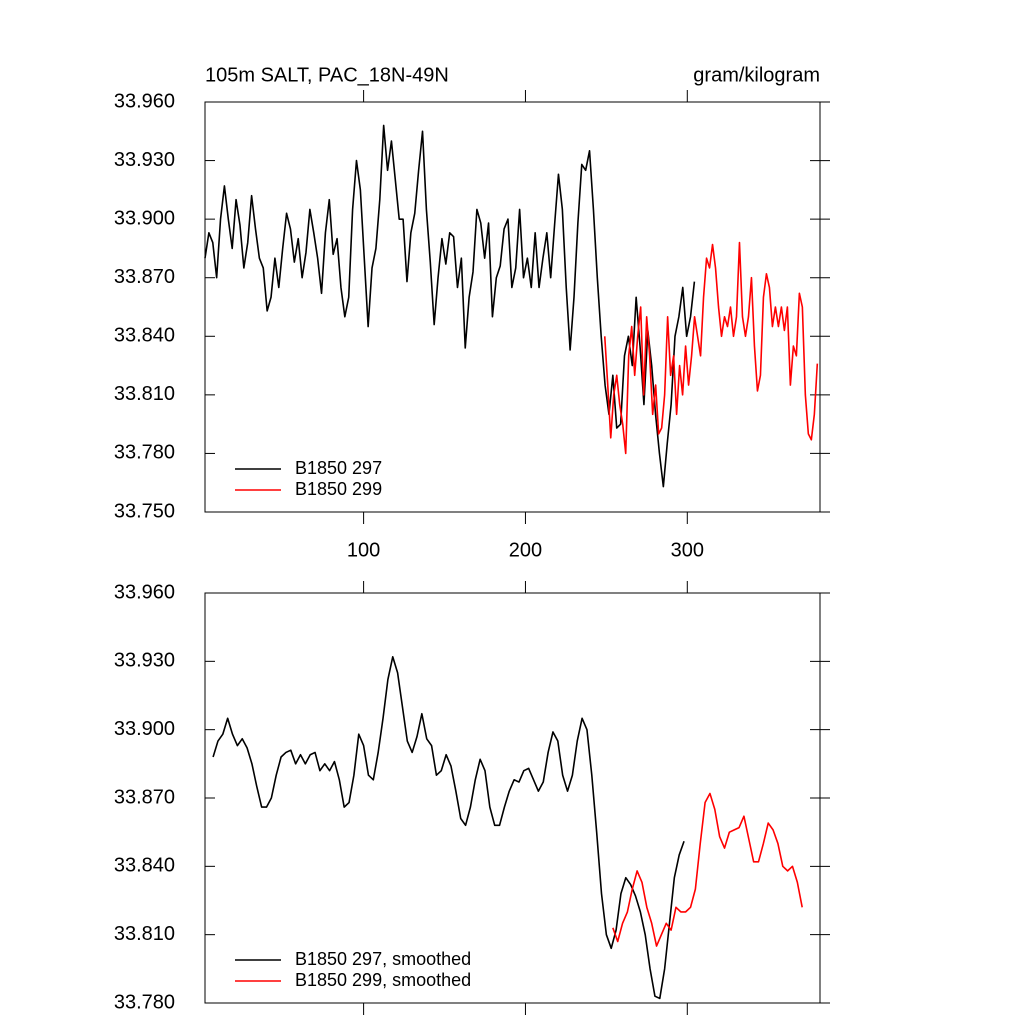 Image resolution: width=1024 pixels, height=1024 pixels. What do you see at coordinates (687, 550) in the screenshot?
I see `x-tick-label: 300` at bounding box center [687, 550].